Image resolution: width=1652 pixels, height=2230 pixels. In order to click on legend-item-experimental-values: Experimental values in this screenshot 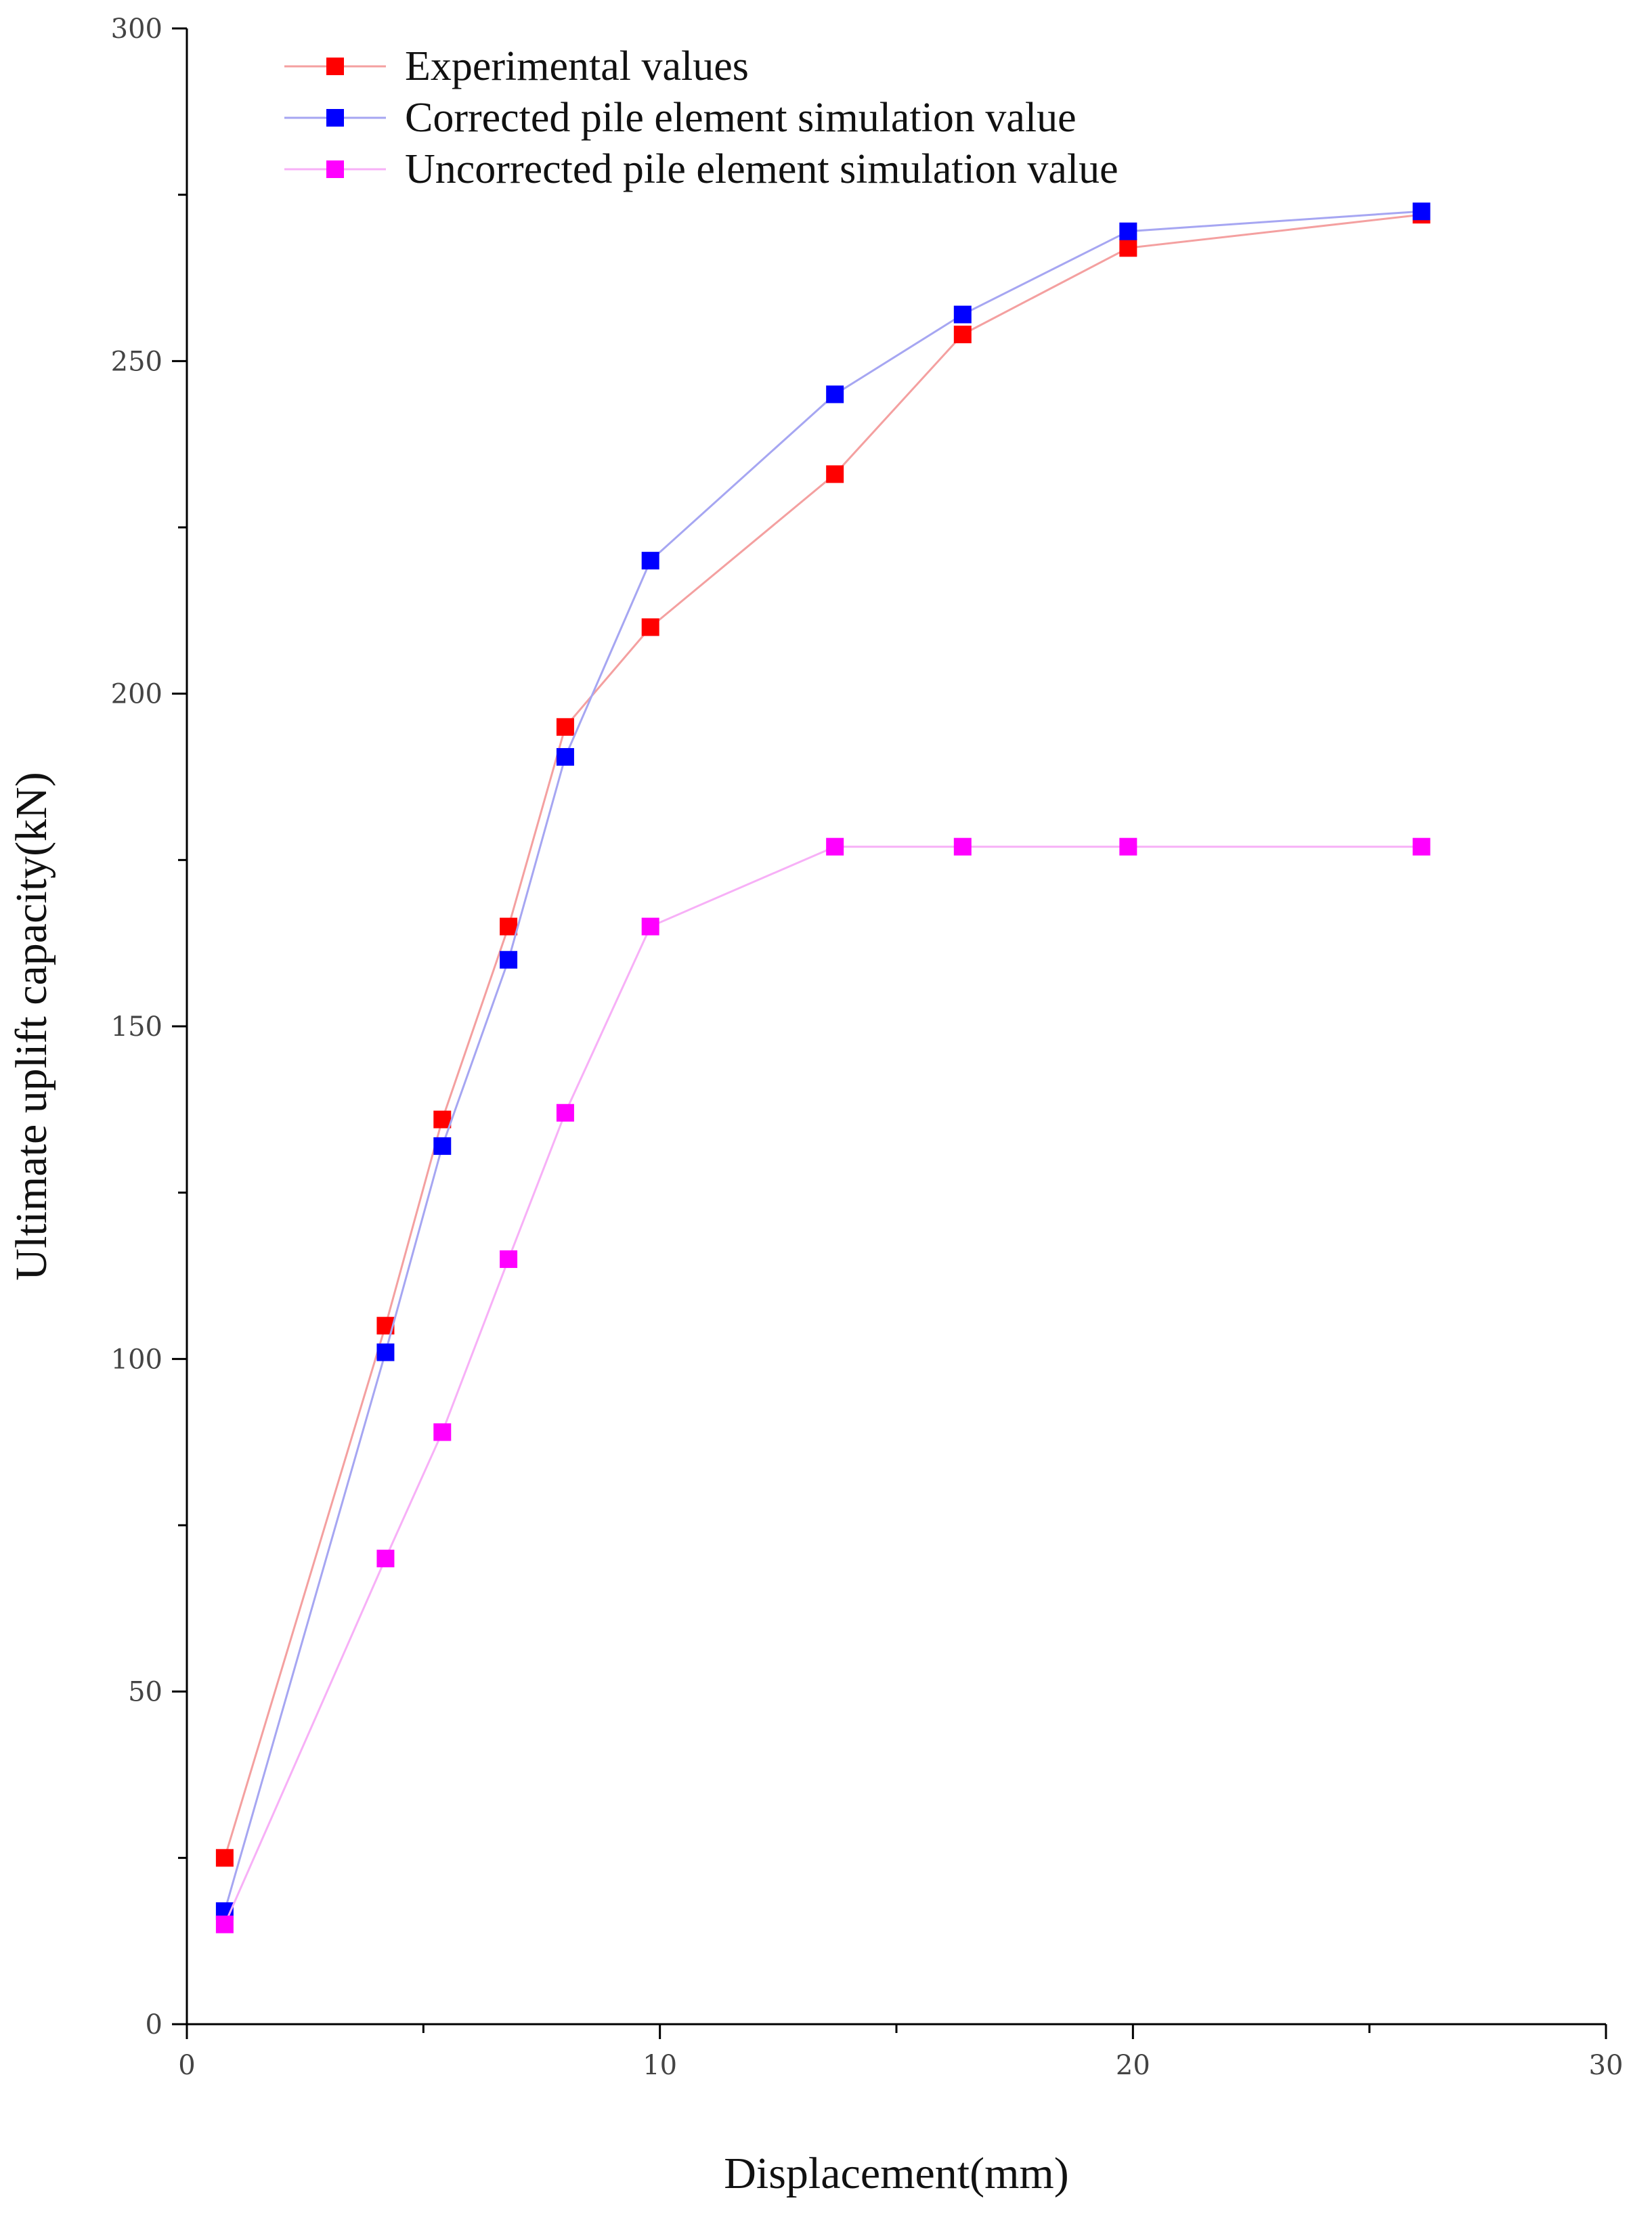, I will do `click(516, 66)`.